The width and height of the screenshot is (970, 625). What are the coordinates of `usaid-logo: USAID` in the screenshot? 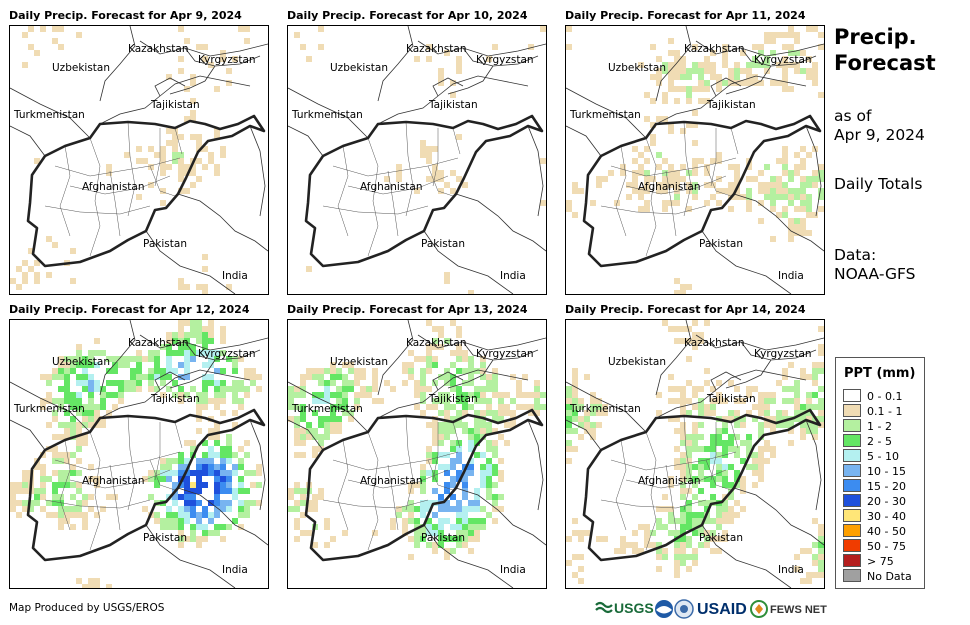 It's located at (722, 609).